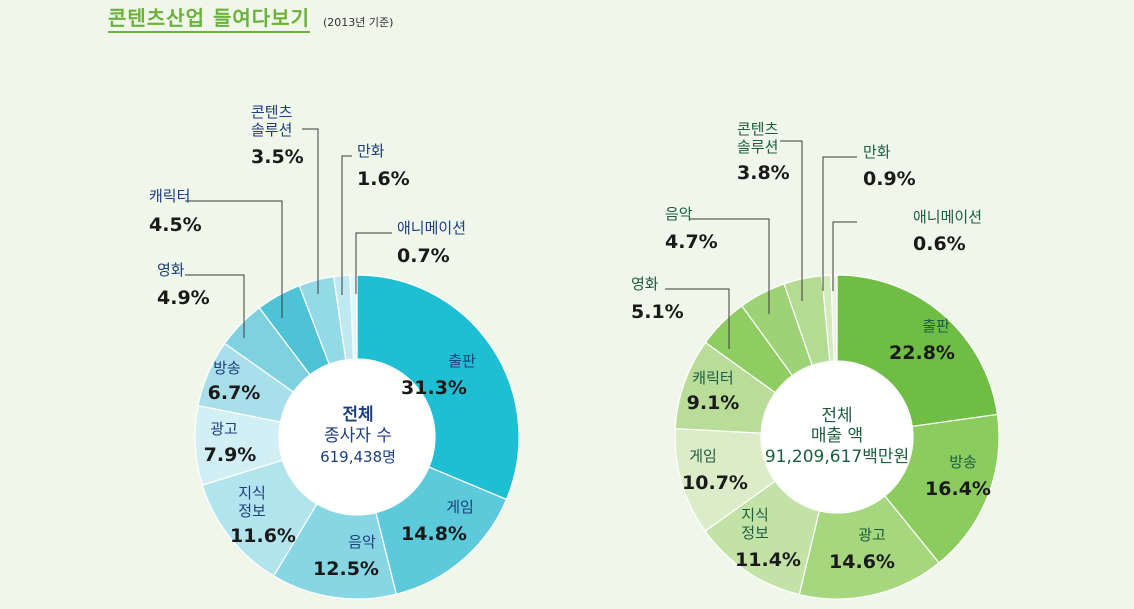 This screenshot has height=609, width=1134. Describe the element at coordinates (277, 157) in the screenshot. I see `slice-value-label: 3.5%` at that location.